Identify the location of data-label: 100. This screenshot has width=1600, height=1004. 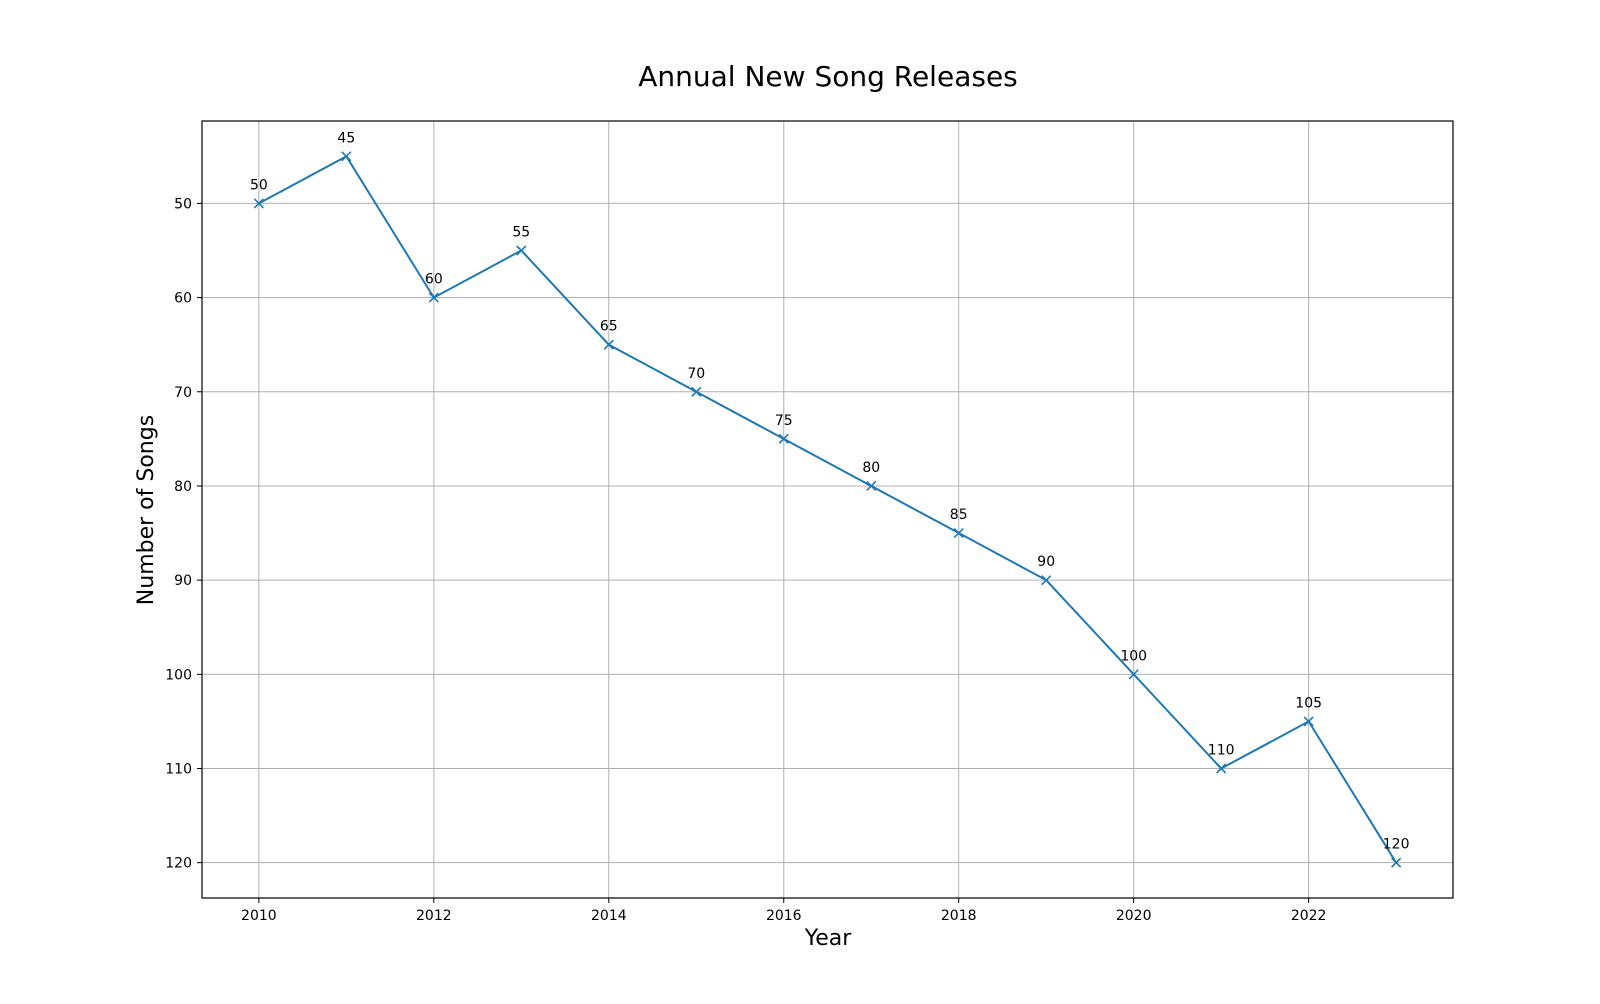
(1133, 656).